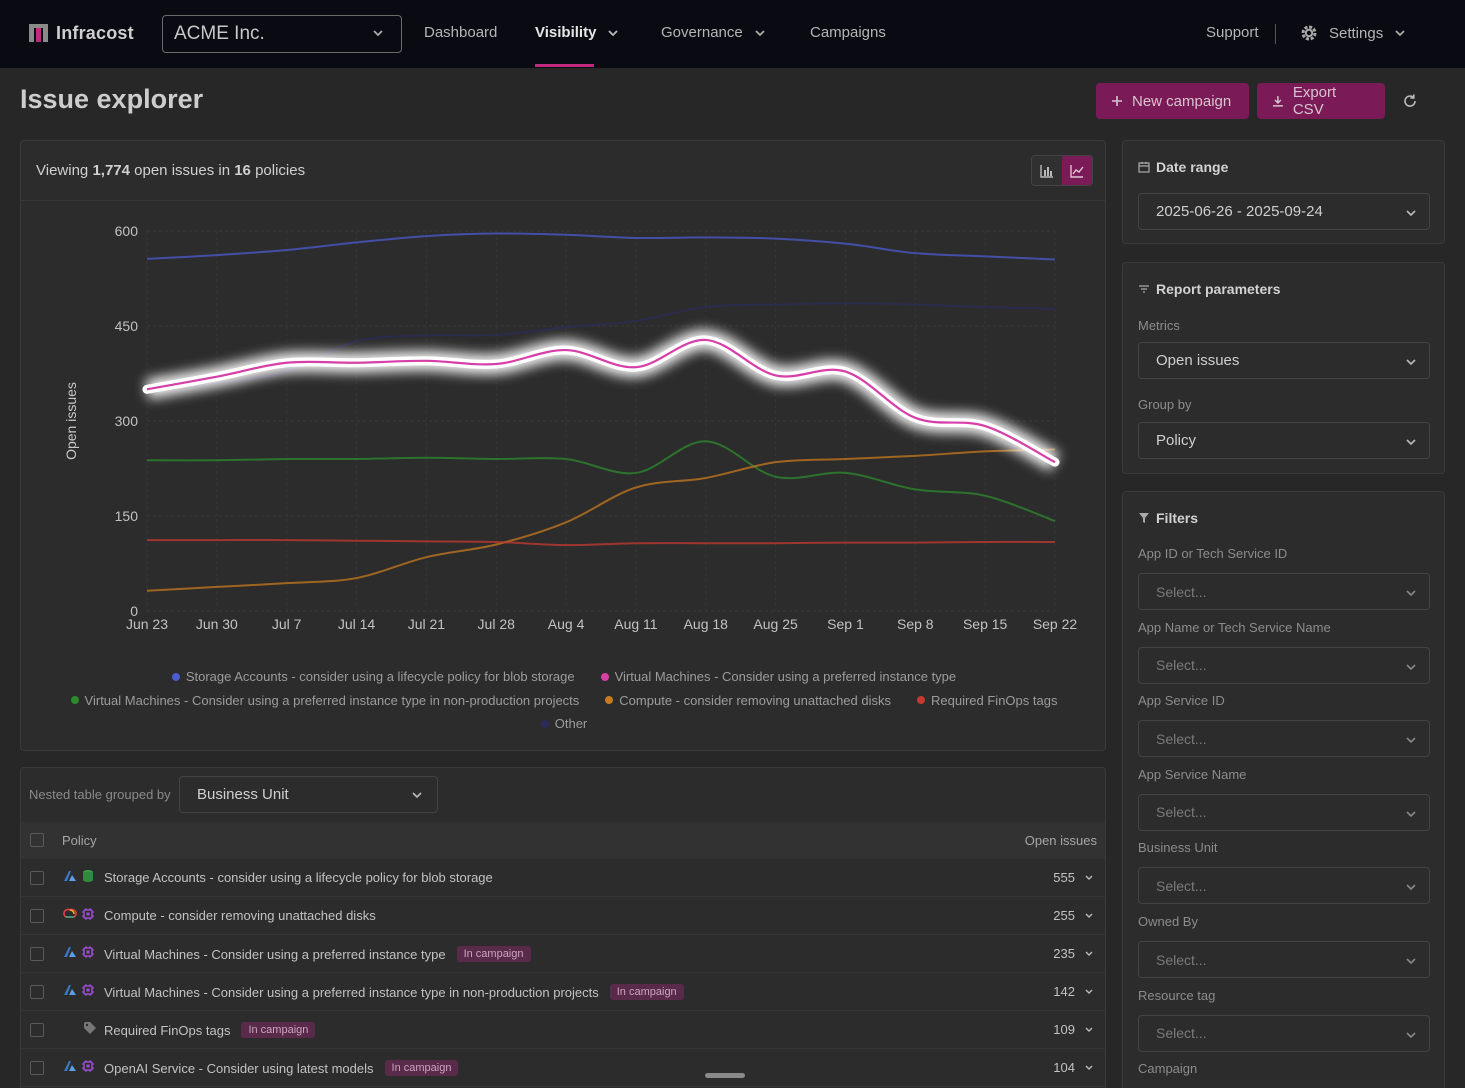 This screenshot has width=1465, height=1088. I want to click on open-issues-count: 109, so click(1064, 1029).